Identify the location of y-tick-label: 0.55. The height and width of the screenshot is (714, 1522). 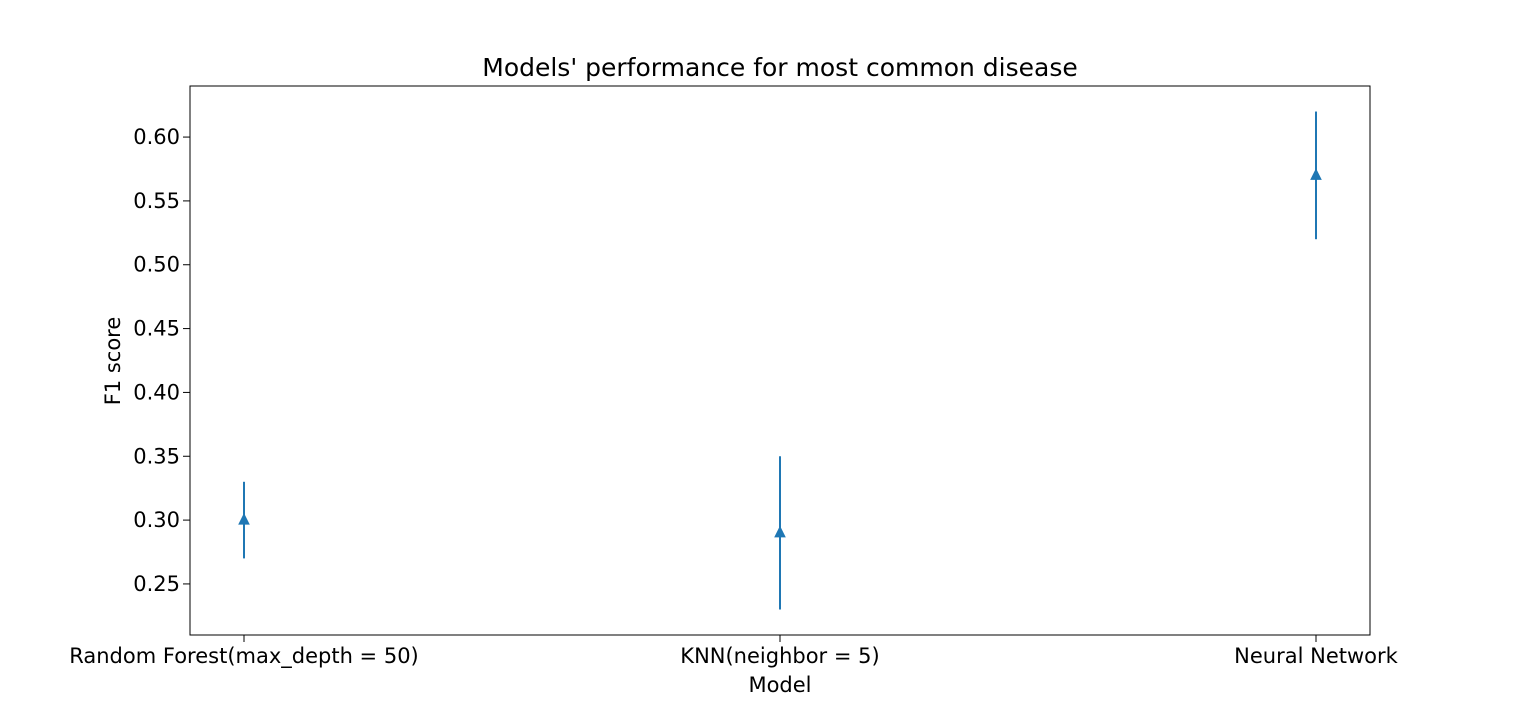
(156, 201).